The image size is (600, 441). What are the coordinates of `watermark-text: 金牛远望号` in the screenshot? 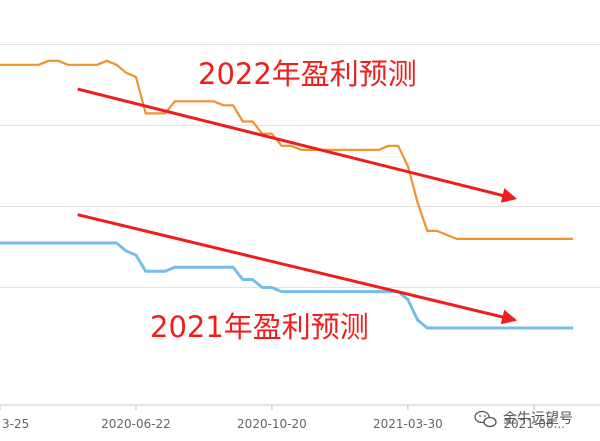 It's located at (538, 419).